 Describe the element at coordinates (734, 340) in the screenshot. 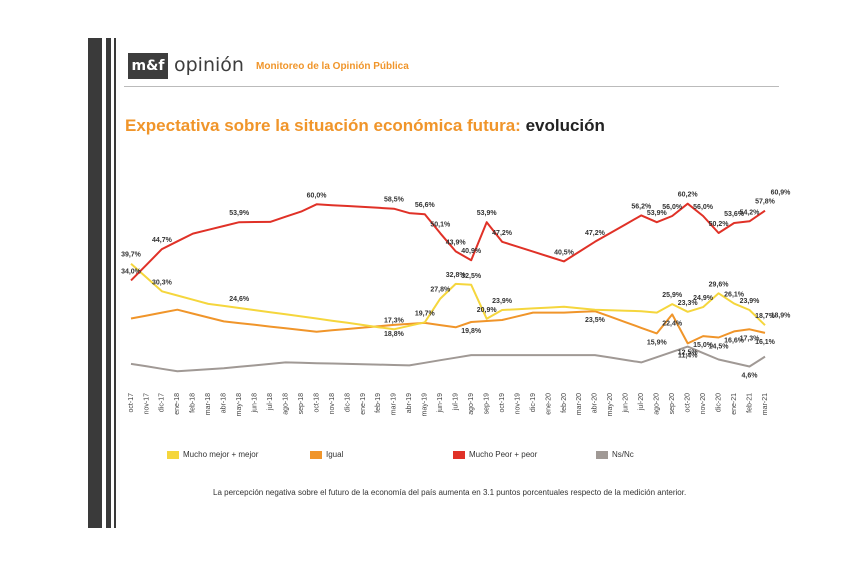

I see `data-label: 16,6%` at that location.